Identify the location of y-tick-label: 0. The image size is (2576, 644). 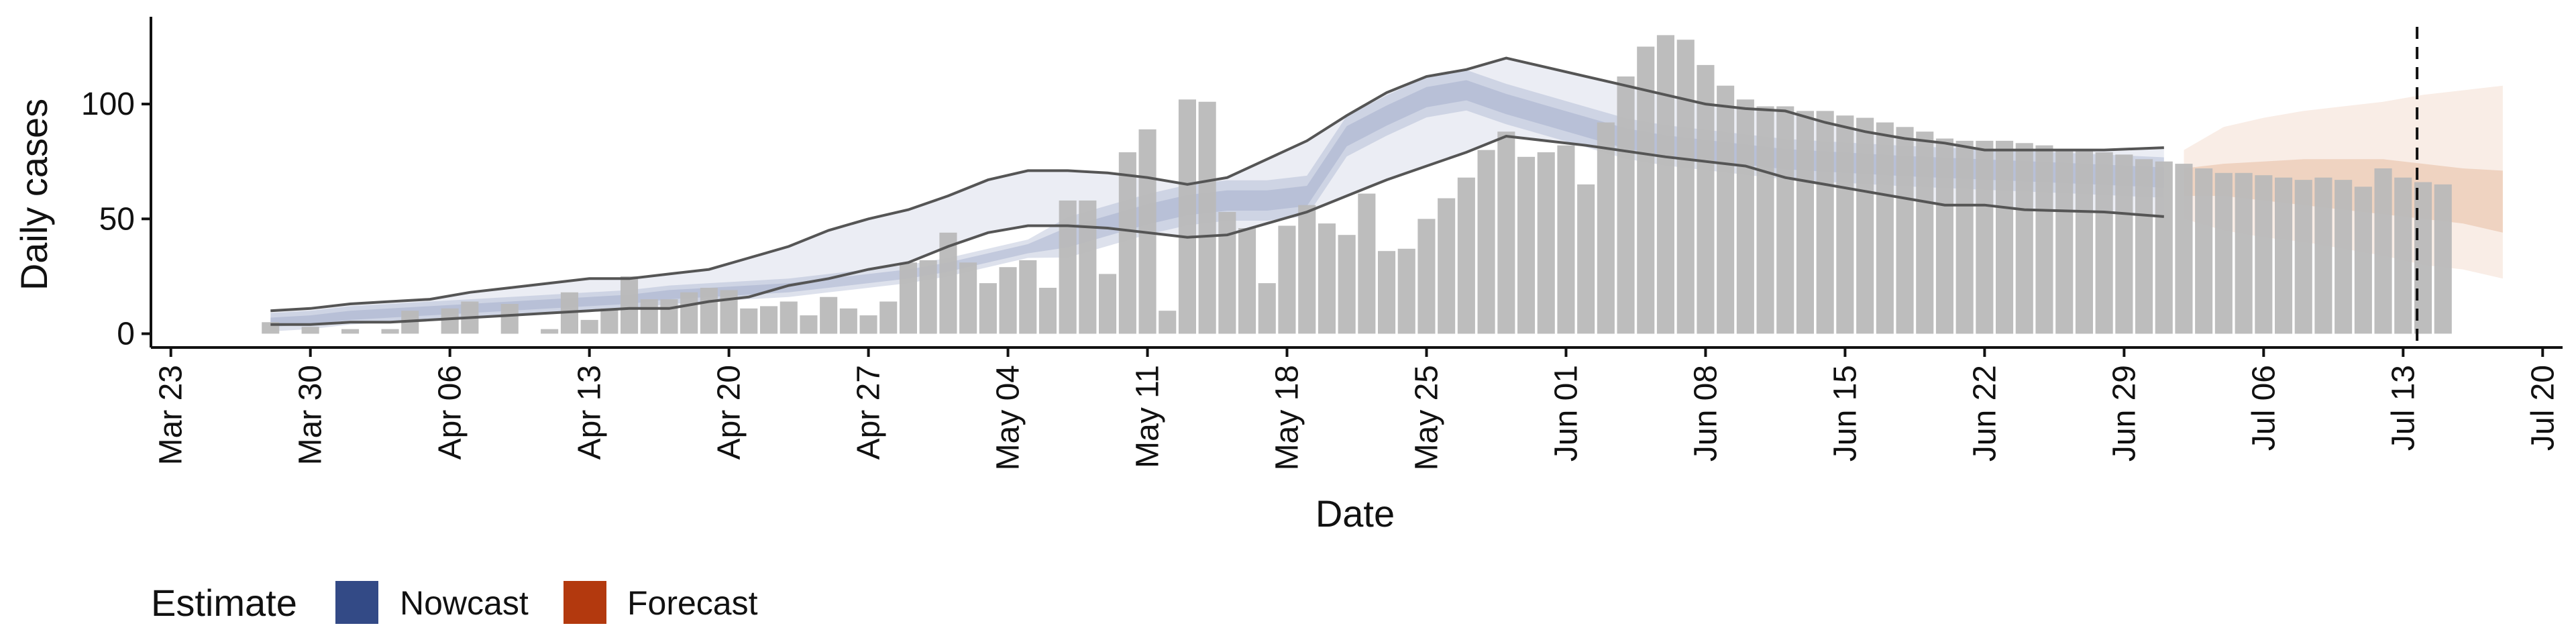
(126, 334).